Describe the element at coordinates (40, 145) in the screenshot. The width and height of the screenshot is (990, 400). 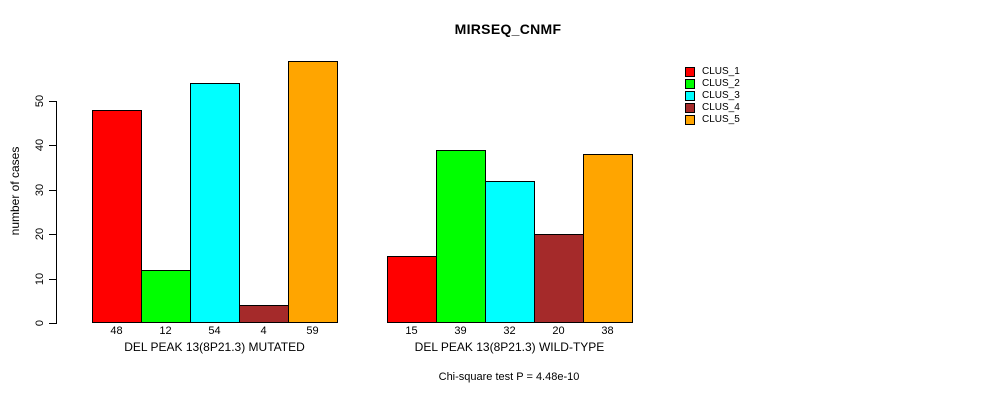
I see `y-axis-tick-label: 40` at that location.